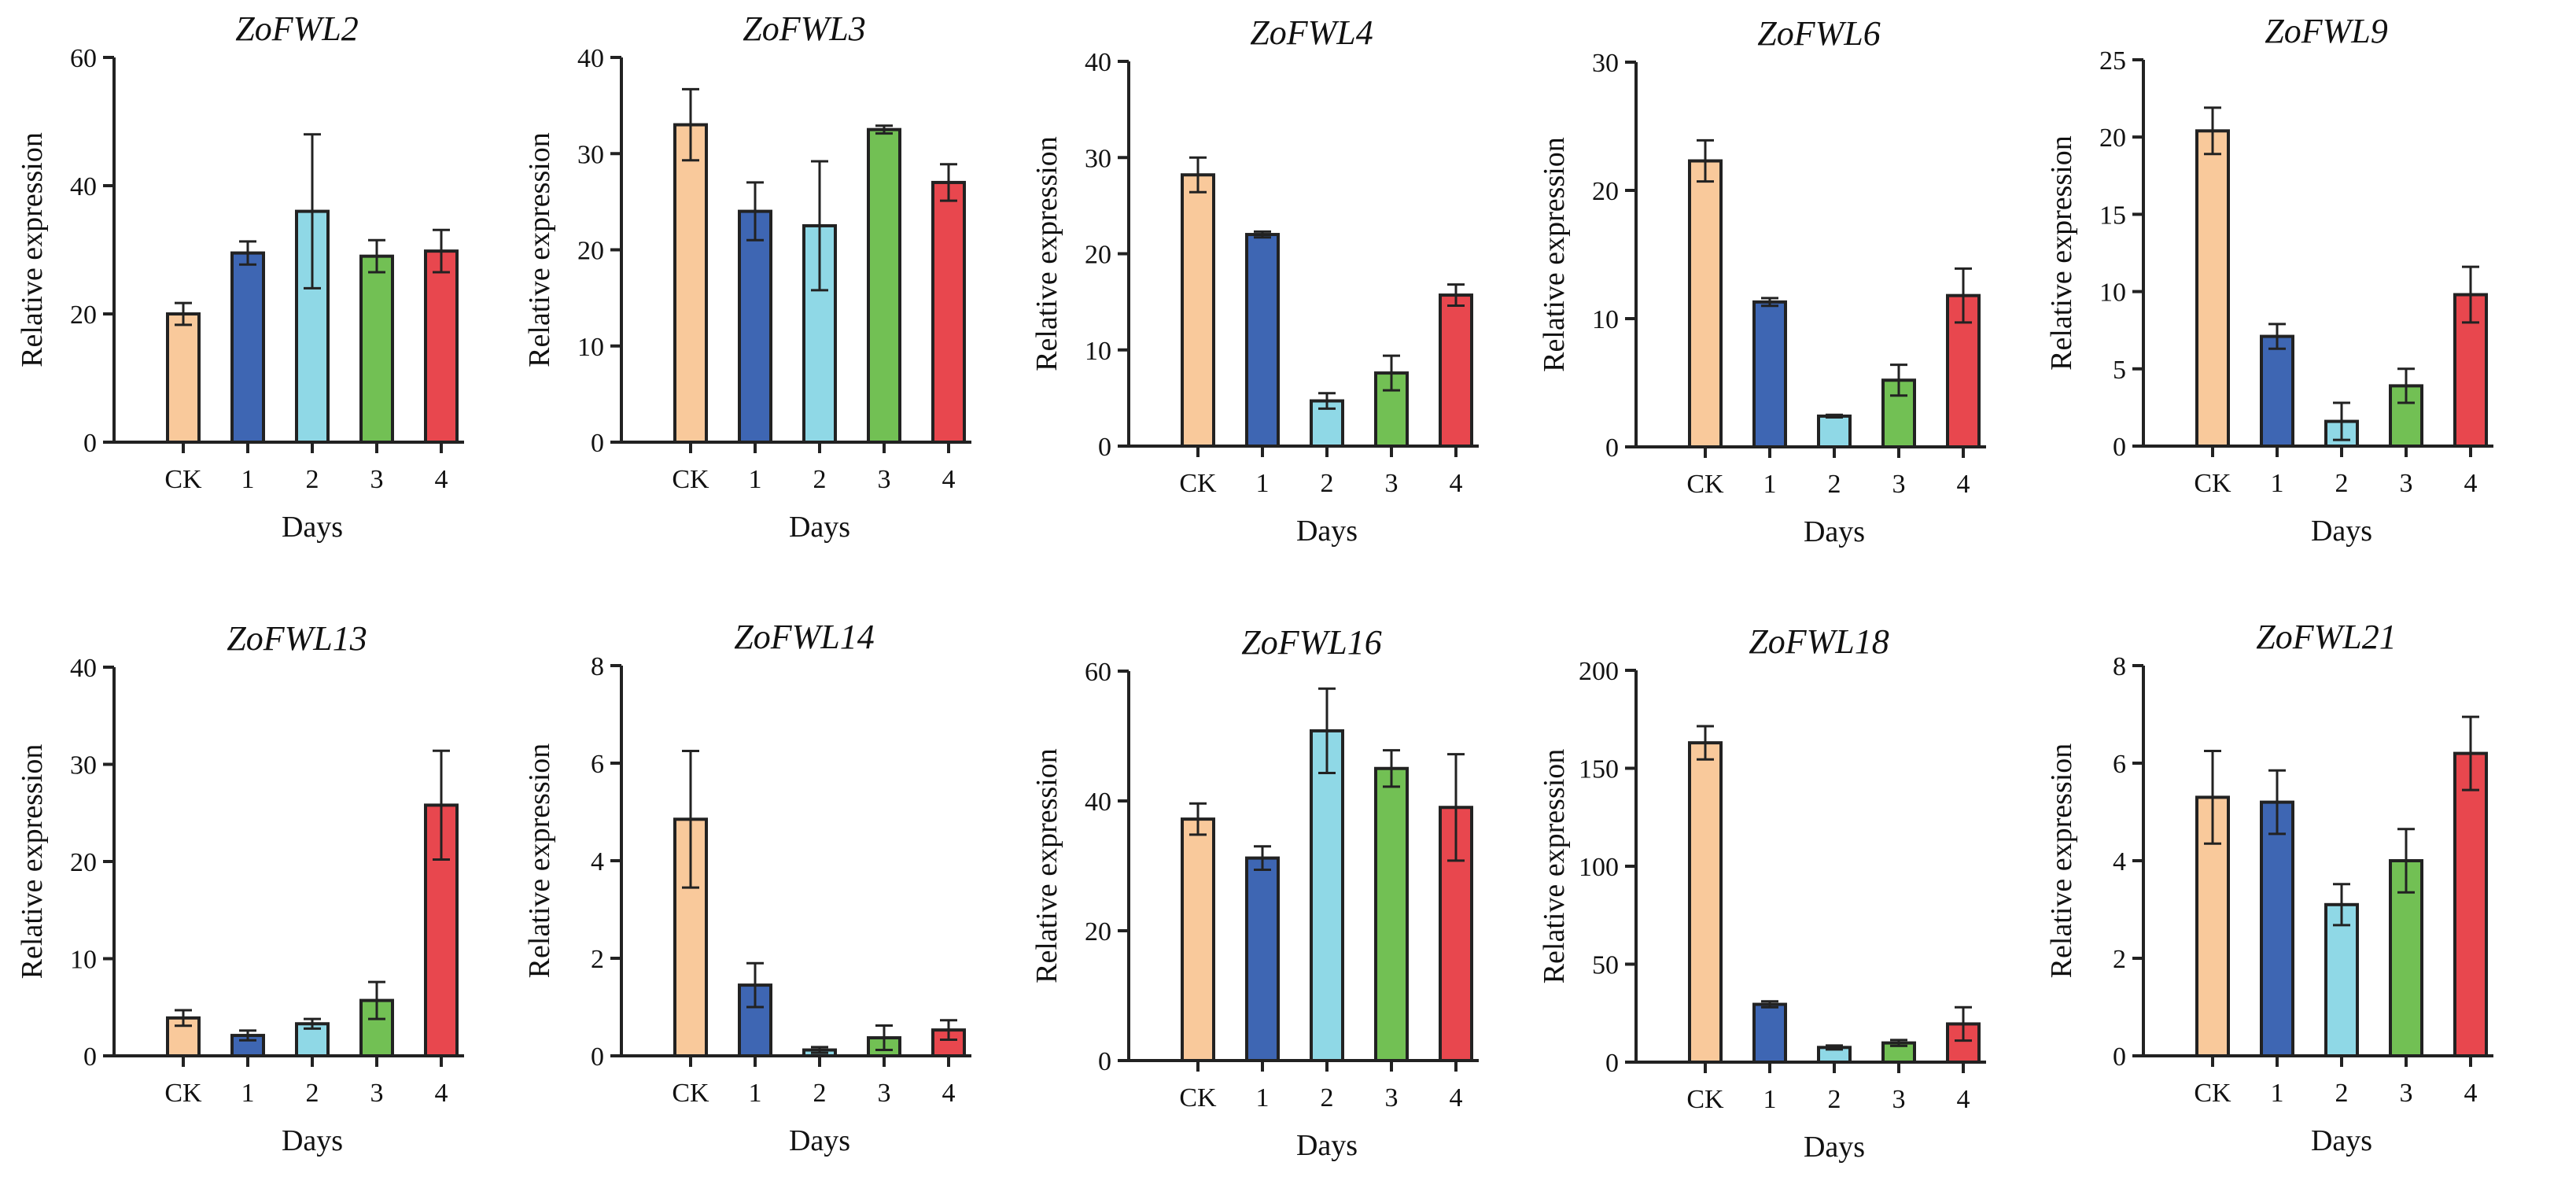 Image resolution: width=2576 pixels, height=1177 pixels. Describe the element at coordinates (1605, 965) in the screenshot. I see `y-tick-label: 50` at that location.